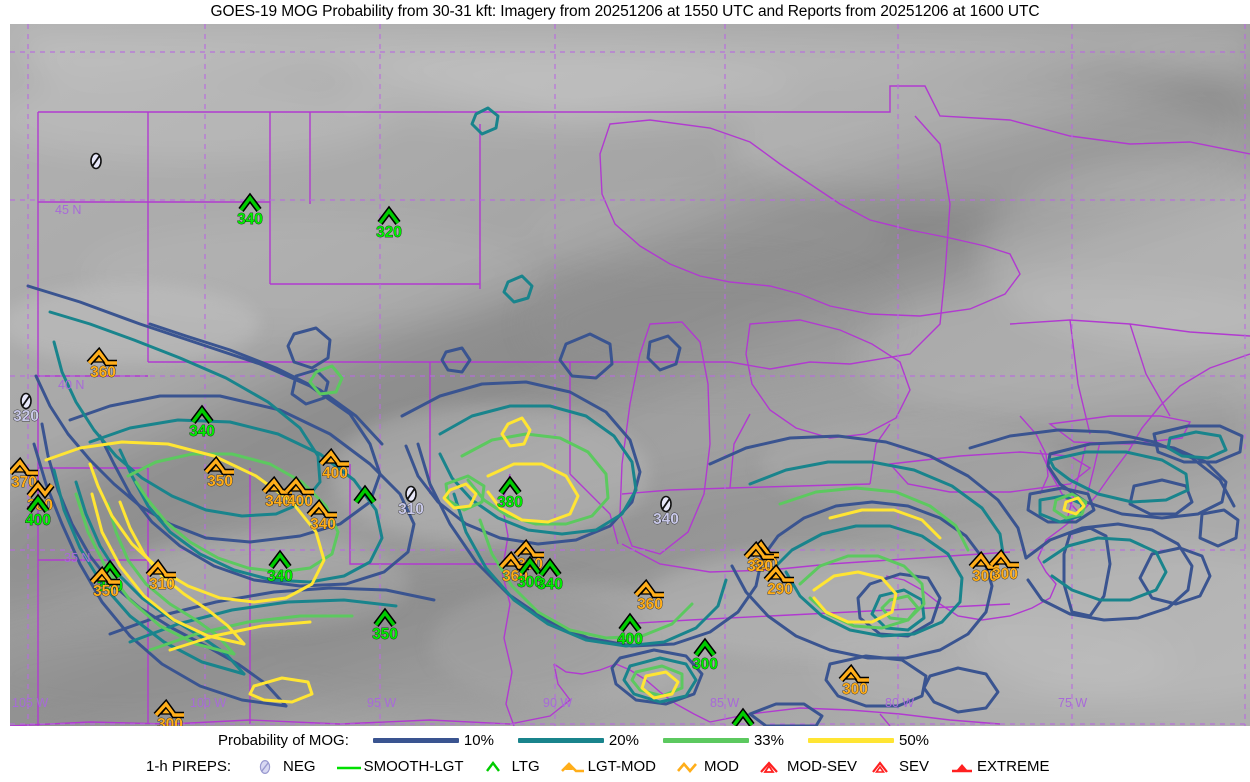 This screenshot has width=1250, height=782. What do you see at coordinates (768, 740) in the screenshot?
I see `legend-label-prob-33: 33%` at bounding box center [768, 740].